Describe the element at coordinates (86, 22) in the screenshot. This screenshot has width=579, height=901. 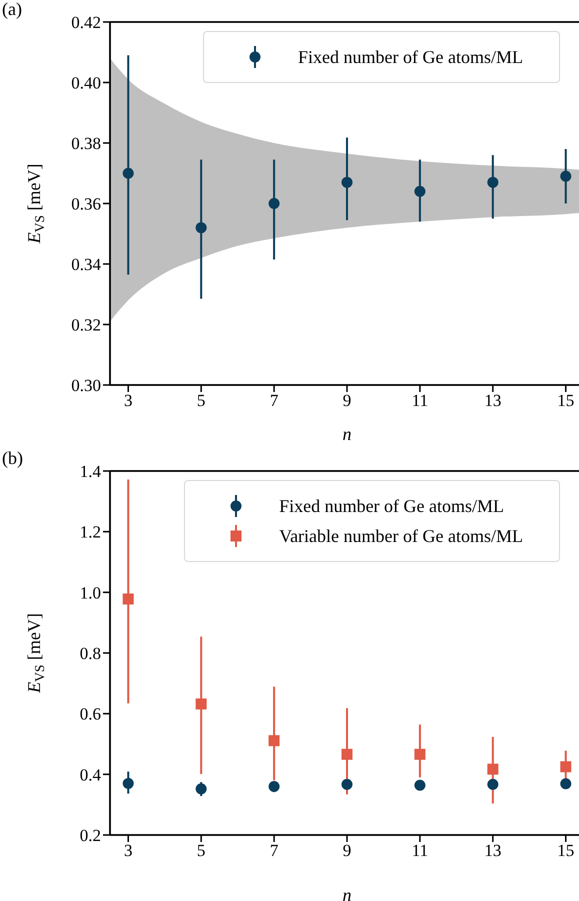
I see `y-tick-label: 0.42` at that location.